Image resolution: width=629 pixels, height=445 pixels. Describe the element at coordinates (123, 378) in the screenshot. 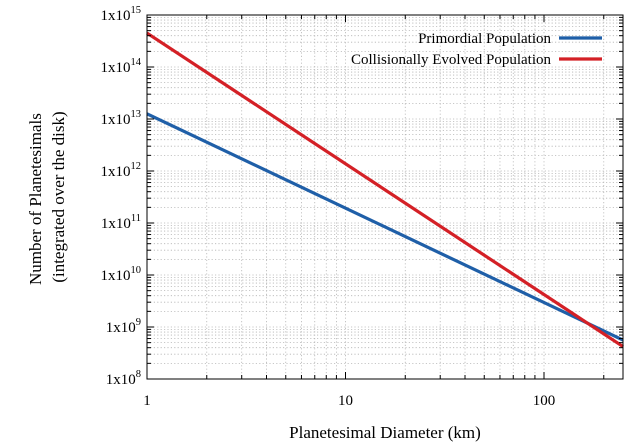

I see `y-tick-label: 1x10⁸` at that location.